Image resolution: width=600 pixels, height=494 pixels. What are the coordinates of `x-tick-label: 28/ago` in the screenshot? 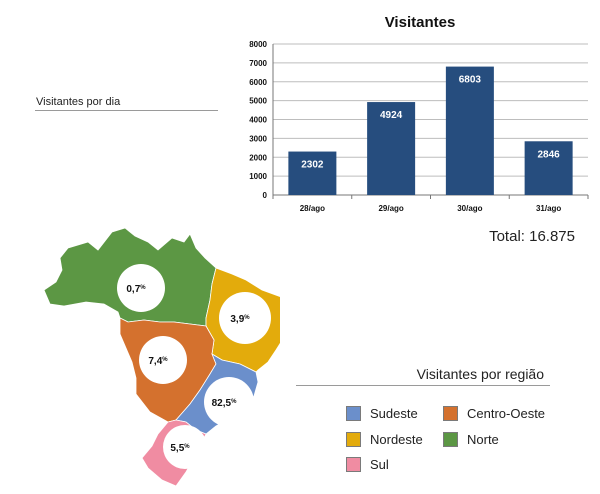 It's located at (312, 208).